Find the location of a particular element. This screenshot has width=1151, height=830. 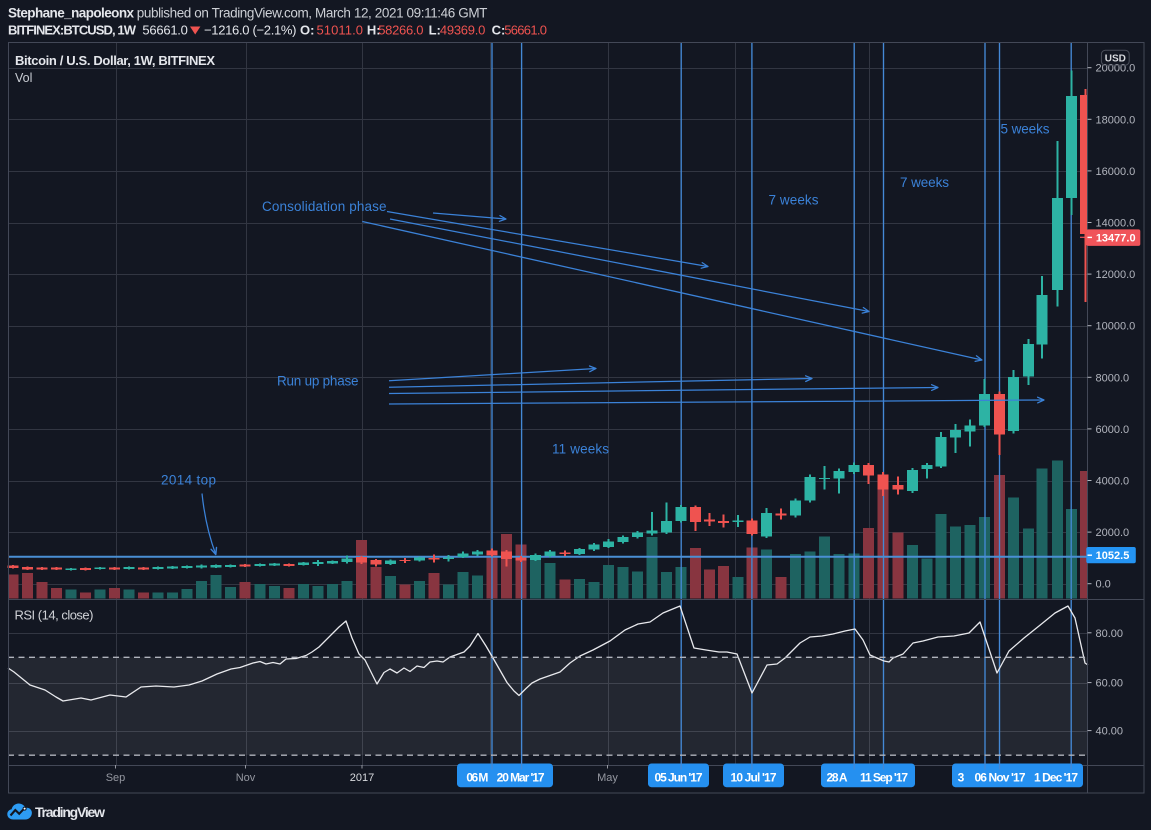

svg-text: 4000.0 is located at coordinates (1113, 482).